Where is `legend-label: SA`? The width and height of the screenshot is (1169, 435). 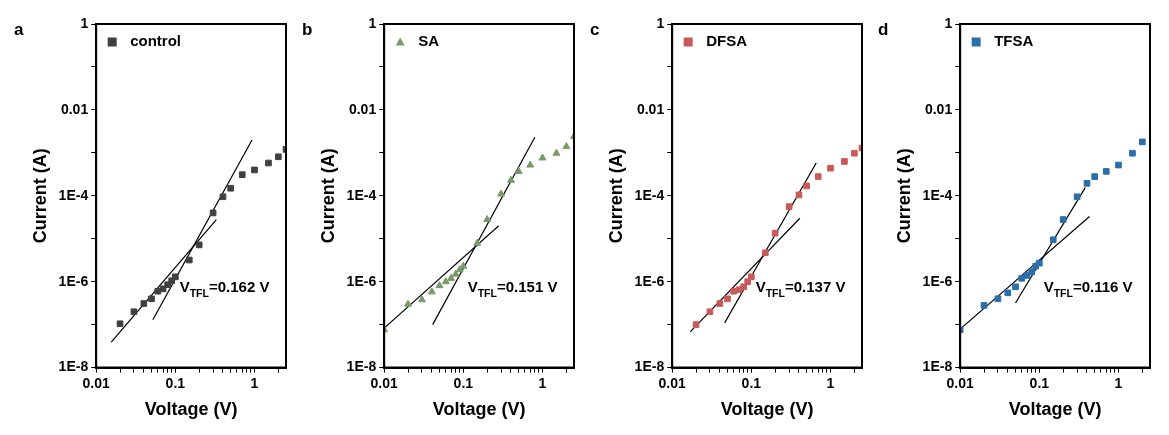 legend-label: SA is located at coordinates (429, 41).